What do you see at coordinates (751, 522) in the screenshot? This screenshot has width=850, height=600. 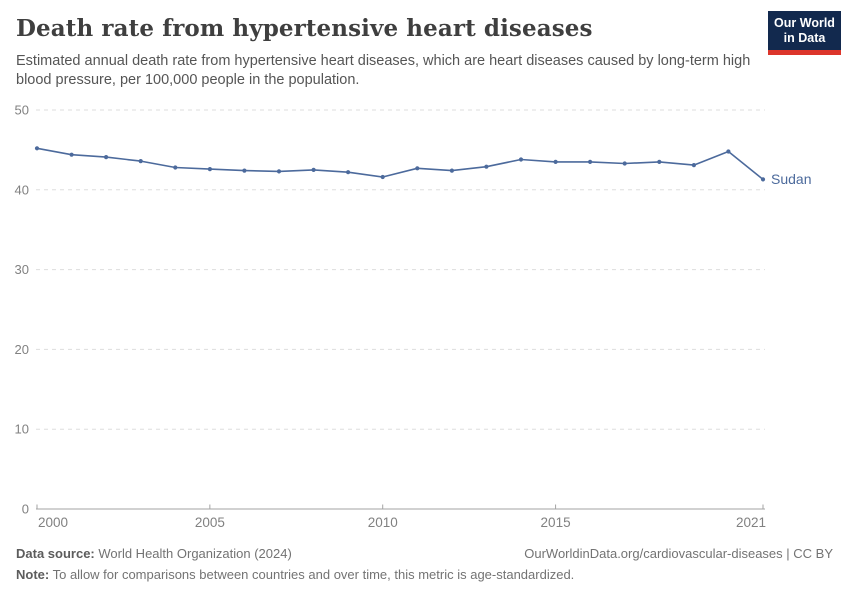 I see `x-tick-label-2021: 2021` at bounding box center [751, 522].